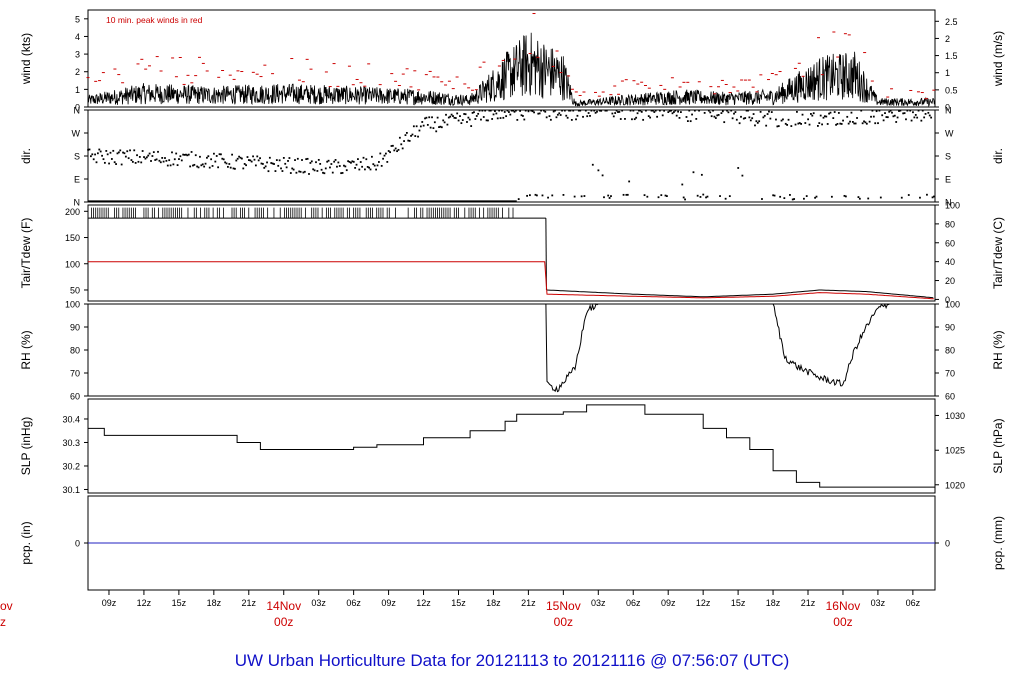 This screenshot has height=700, width=1024. I want to click on right-tick-label: 90, so click(950, 328).